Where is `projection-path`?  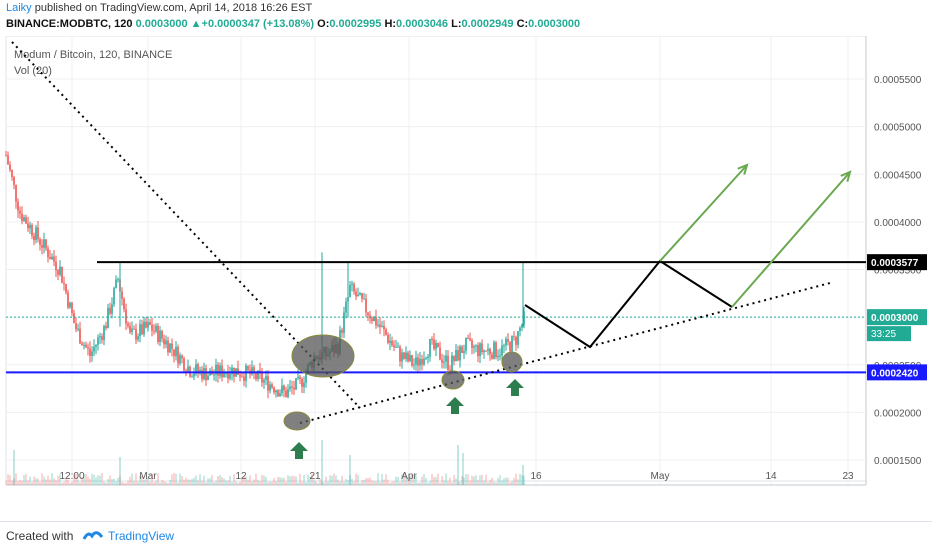
projection-path is located at coordinates (628, 304).